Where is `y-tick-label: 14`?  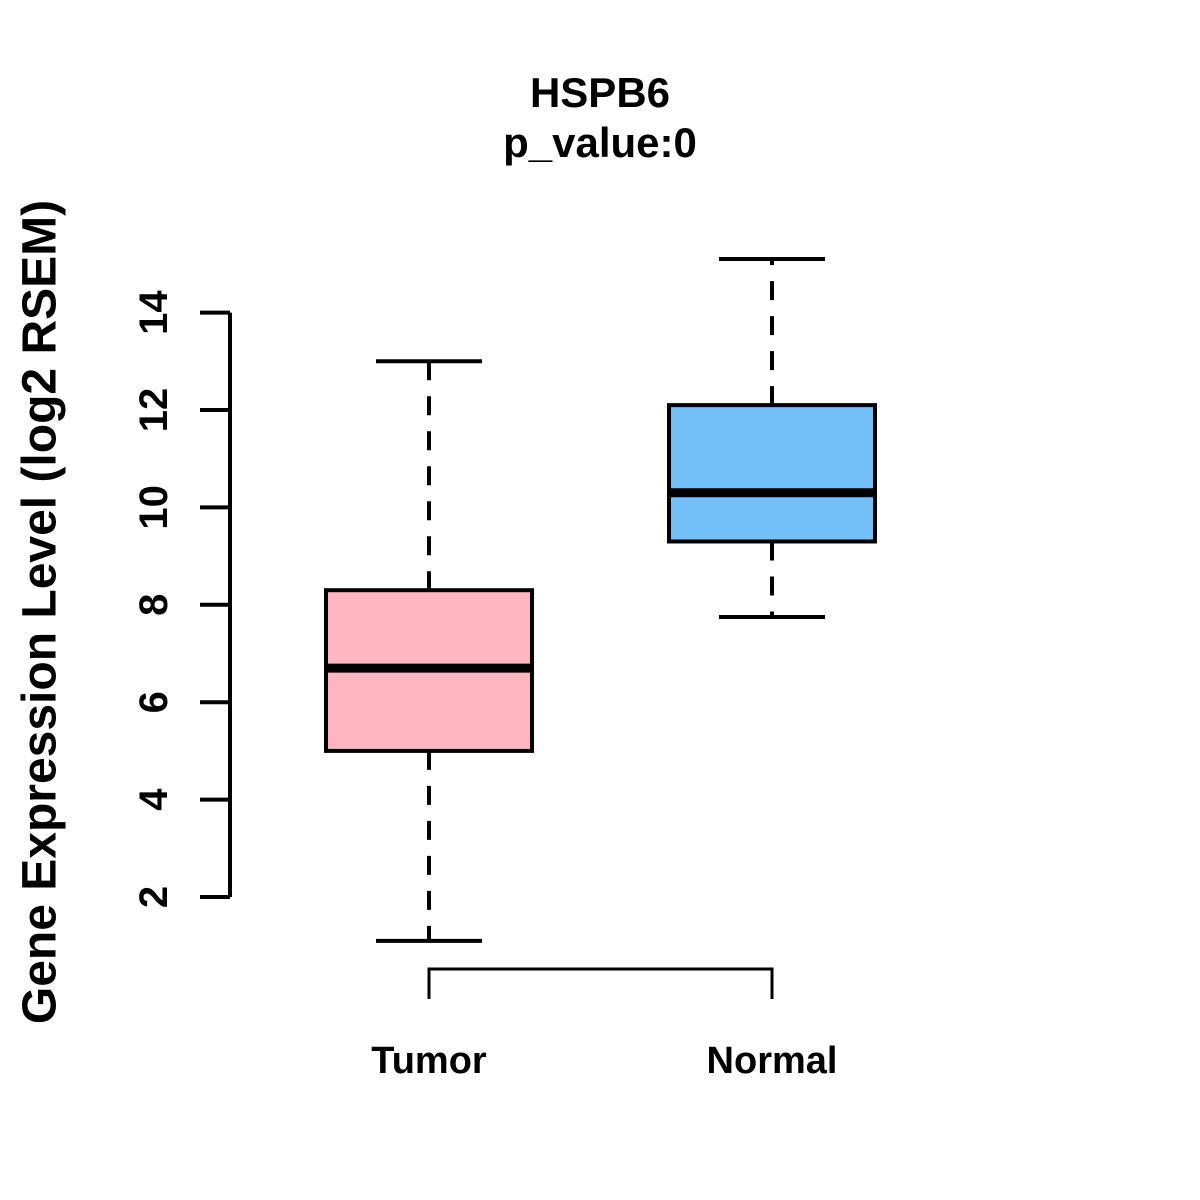 y-tick-label: 14 is located at coordinates (154, 312).